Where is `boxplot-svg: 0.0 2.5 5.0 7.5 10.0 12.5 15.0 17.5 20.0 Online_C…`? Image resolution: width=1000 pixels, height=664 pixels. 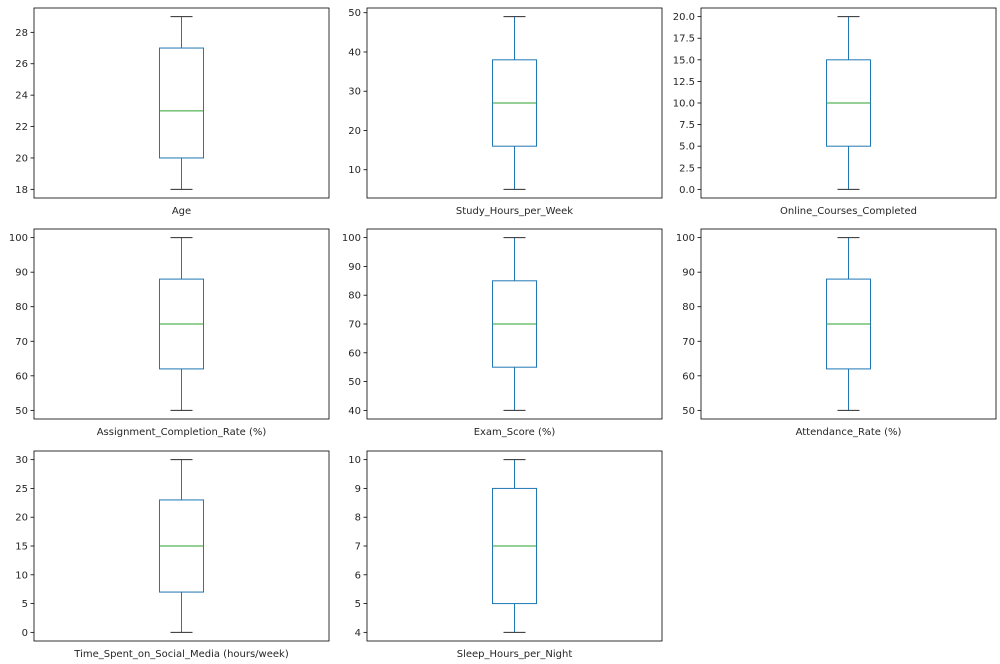
boxplot-svg: 0.0 2.5 5.0 7.5 10.0 12.5 15.0 17.5 20.0 Online_C… is located at coordinates (834, 112).